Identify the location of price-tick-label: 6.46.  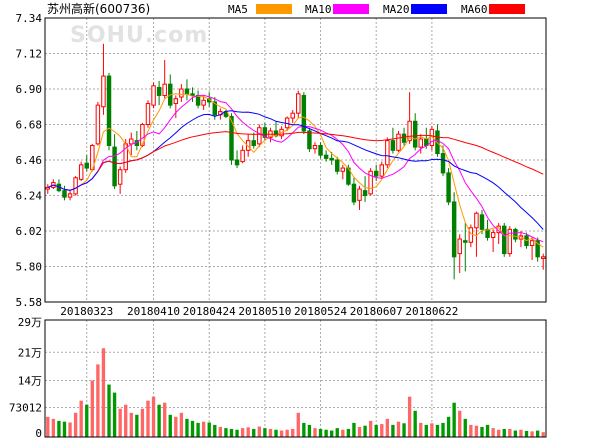
(29, 160).